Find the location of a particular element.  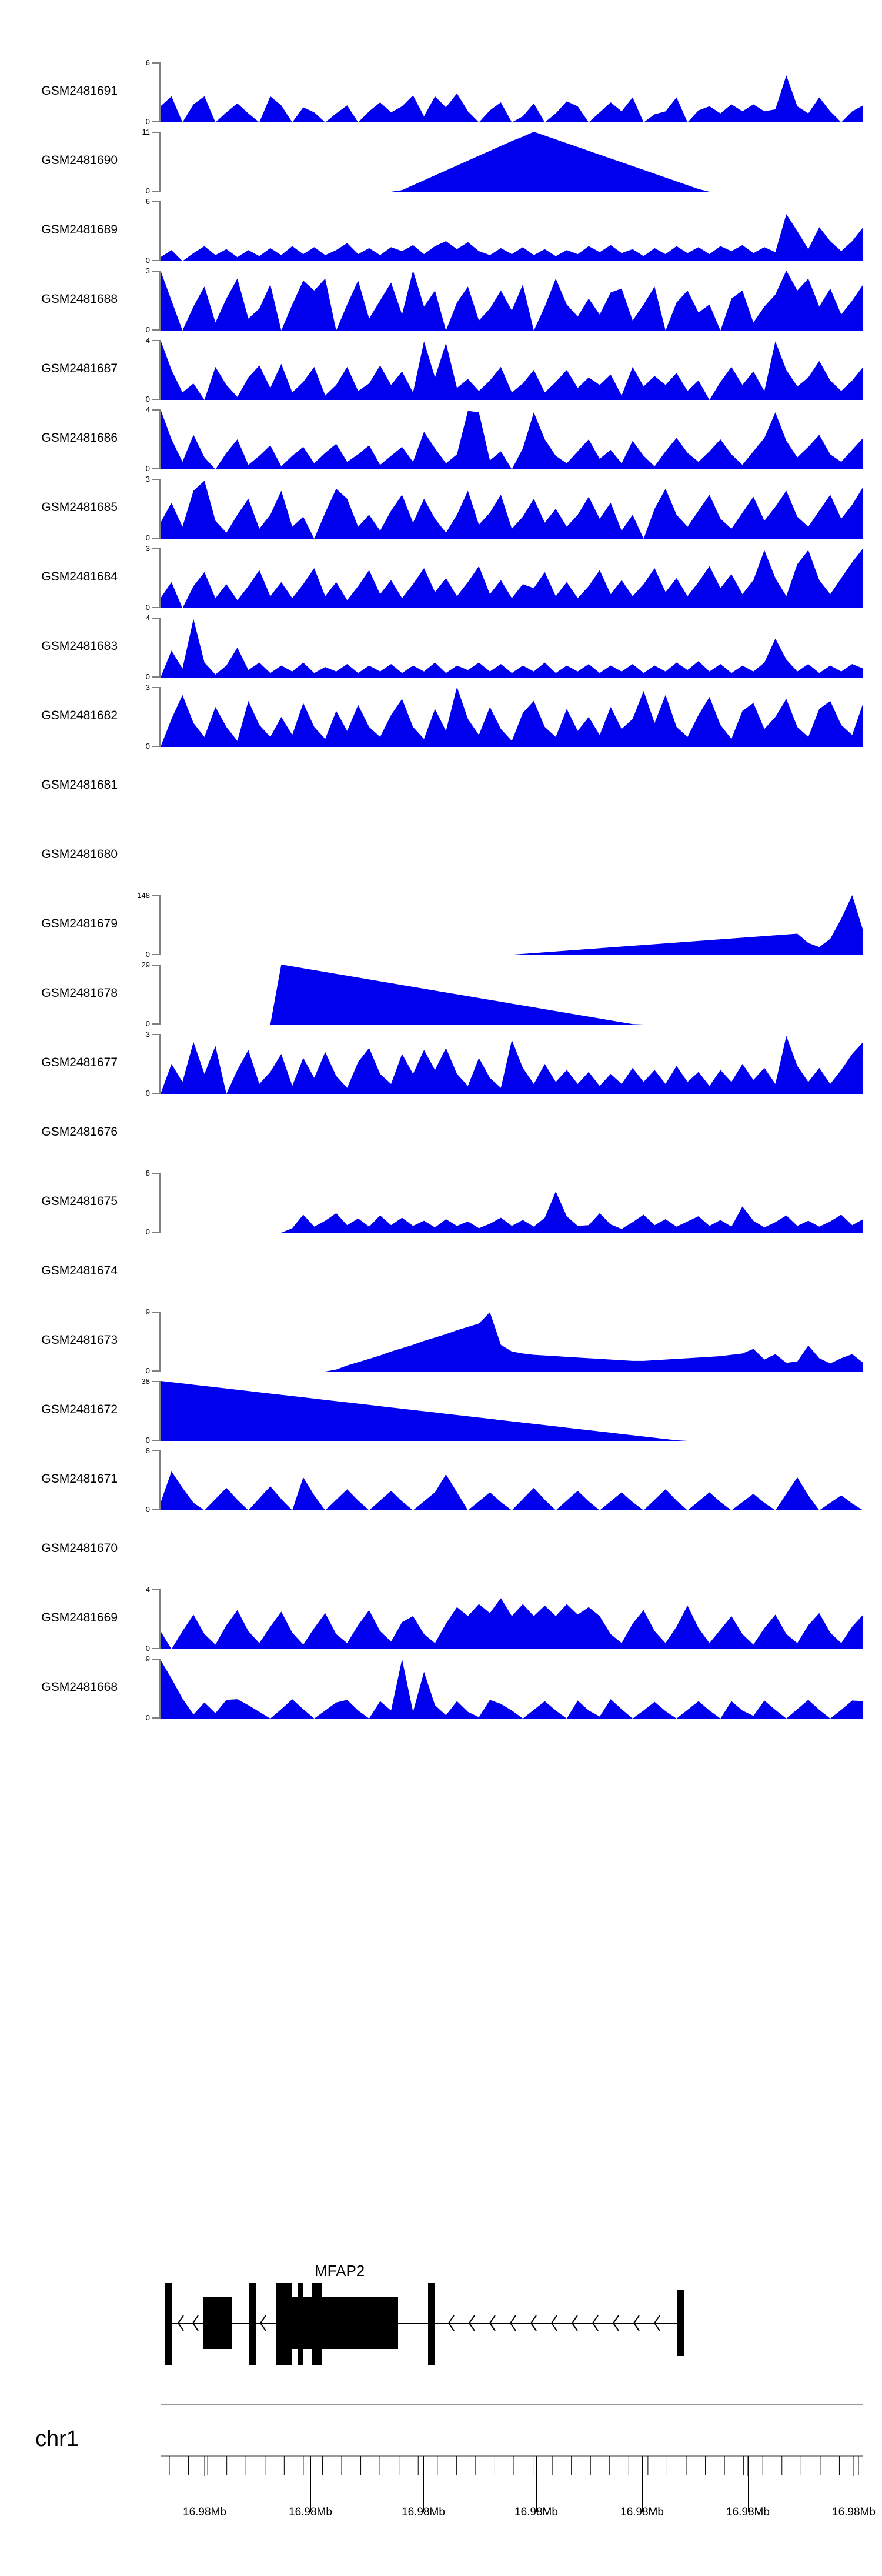

gene-model-track: MFAP2 is located at coordinates (441, 2314).